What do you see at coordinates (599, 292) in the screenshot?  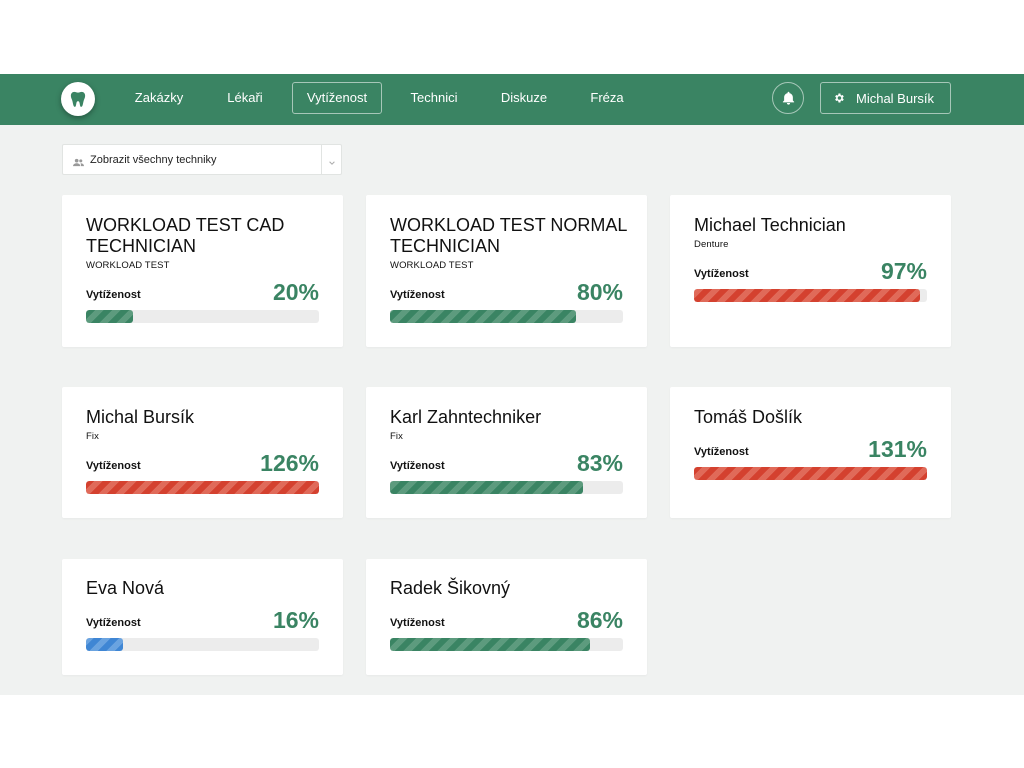 I see `workload-percent: 80%` at bounding box center [599, 292].